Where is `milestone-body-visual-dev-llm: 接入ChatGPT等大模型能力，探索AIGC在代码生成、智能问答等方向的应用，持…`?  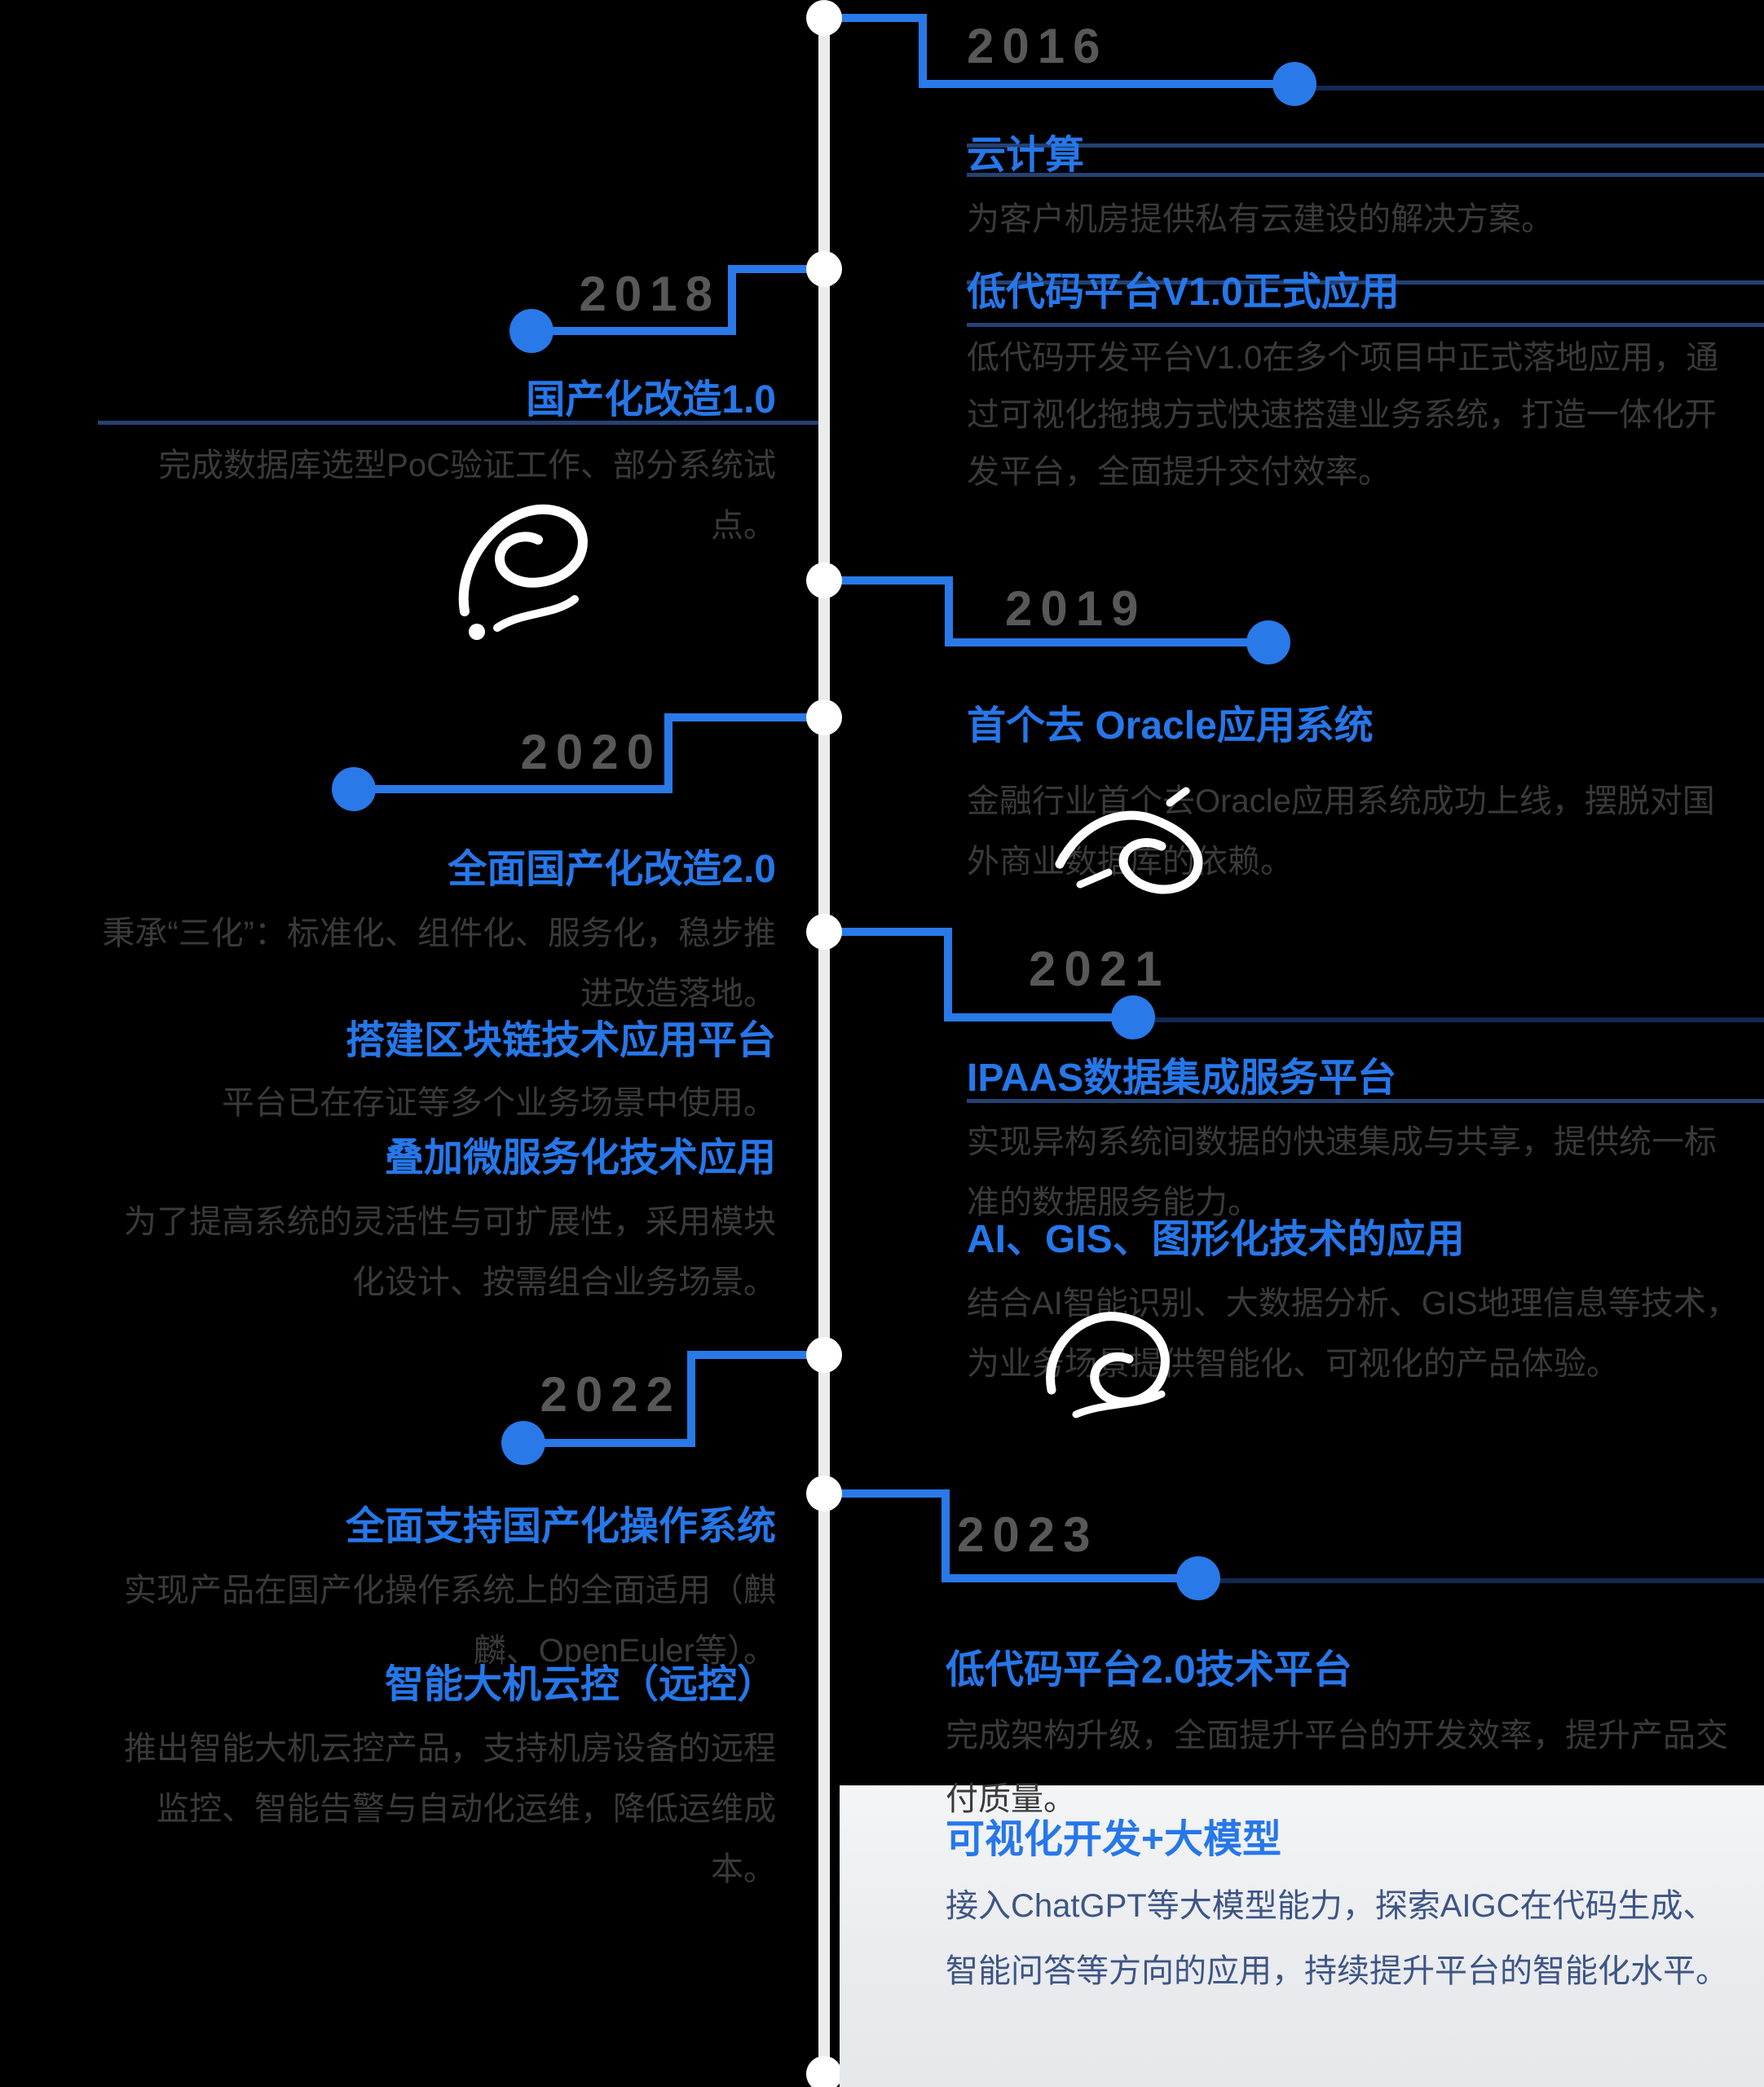 milestone-body-visual-dev-llm: 接入ChatGPT等大模型能力，探索AIGC在代码生成、智能问答等方向的应用，持… is located at coordinates (1337, 1938).